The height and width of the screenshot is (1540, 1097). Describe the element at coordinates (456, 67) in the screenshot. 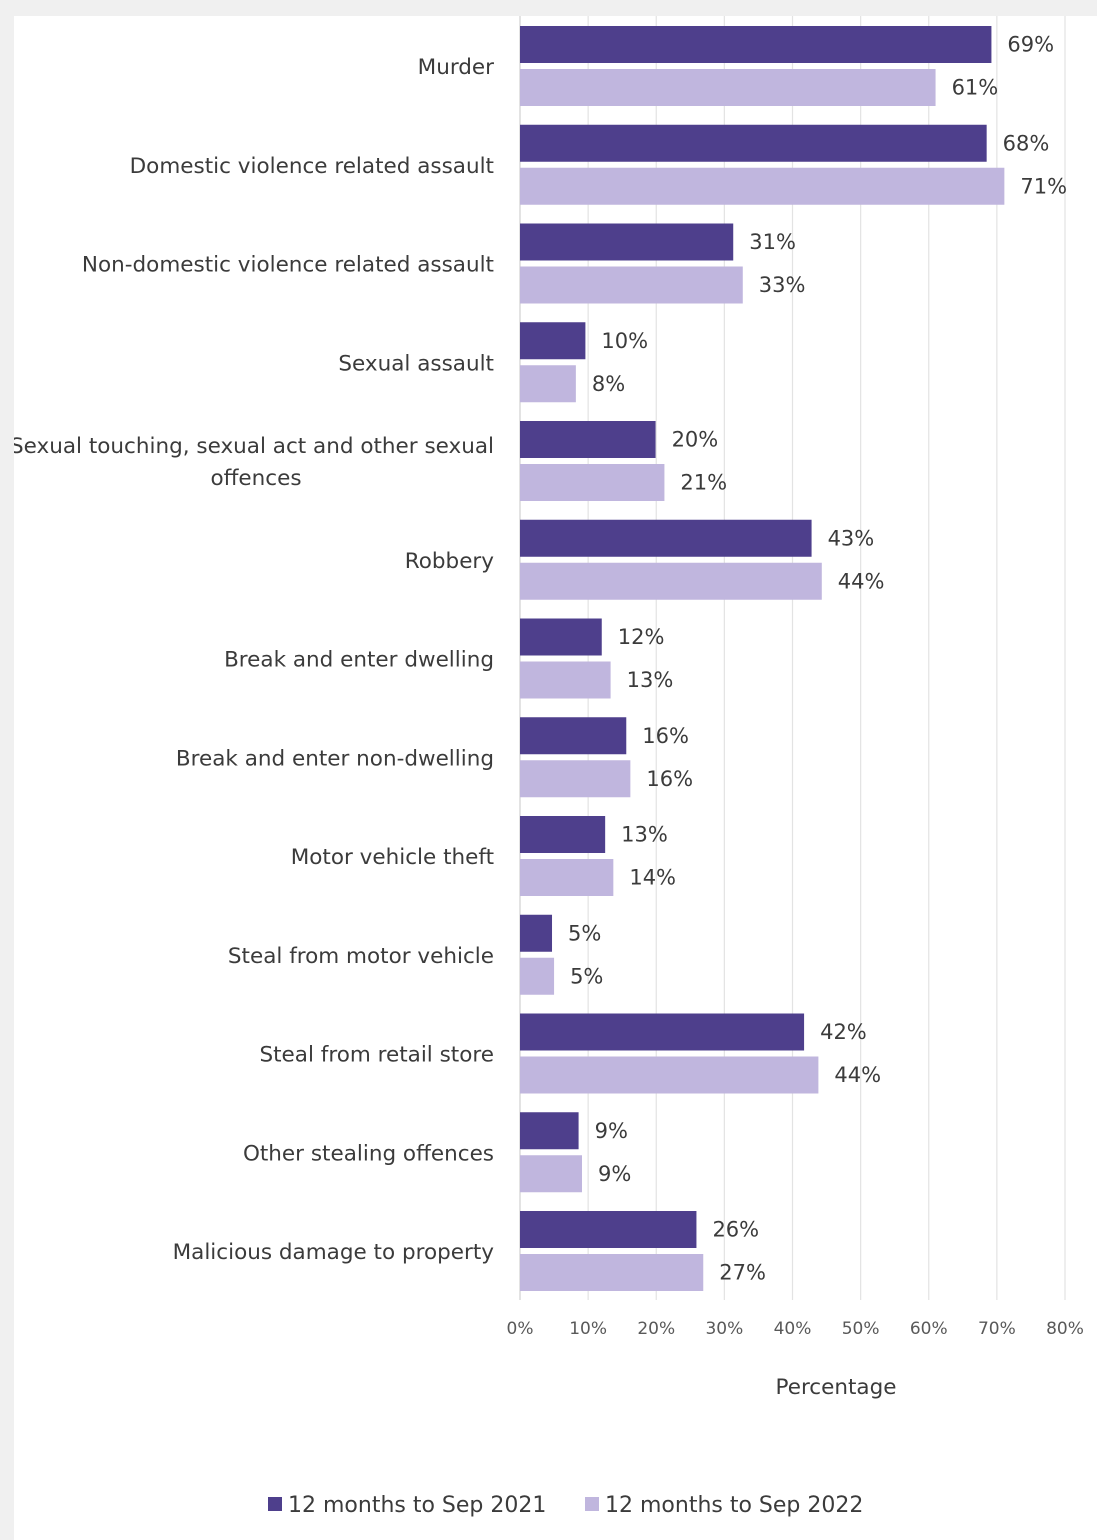

I see `category-label: Murder` at that location.